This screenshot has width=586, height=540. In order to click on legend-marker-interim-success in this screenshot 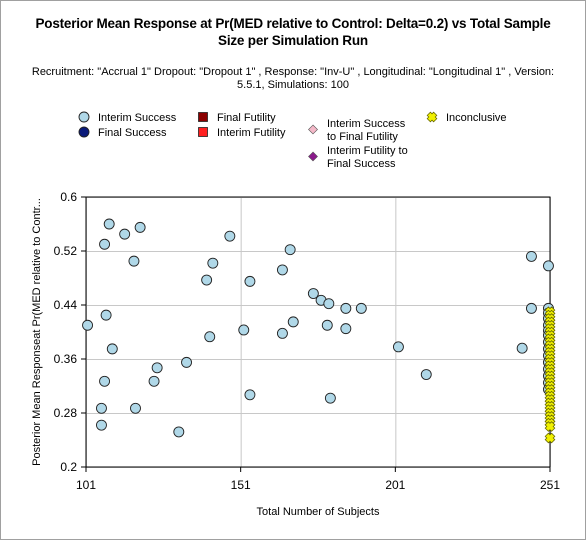, I will do `click(84, 117)`.